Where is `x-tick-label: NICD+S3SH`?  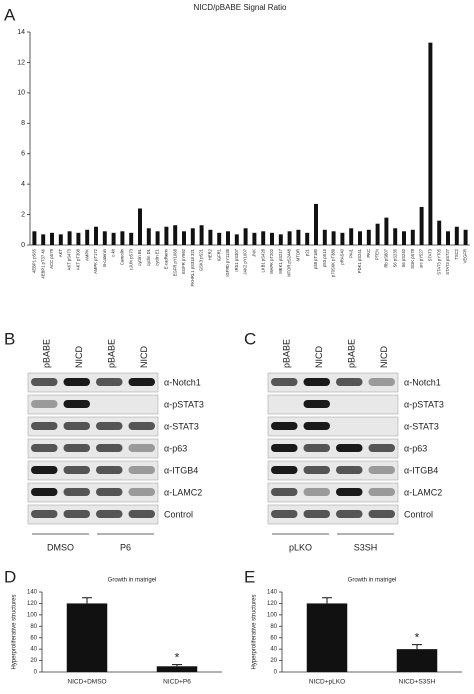
x-tick-label: NICD+S3SH is located at coordinates (417, 682).